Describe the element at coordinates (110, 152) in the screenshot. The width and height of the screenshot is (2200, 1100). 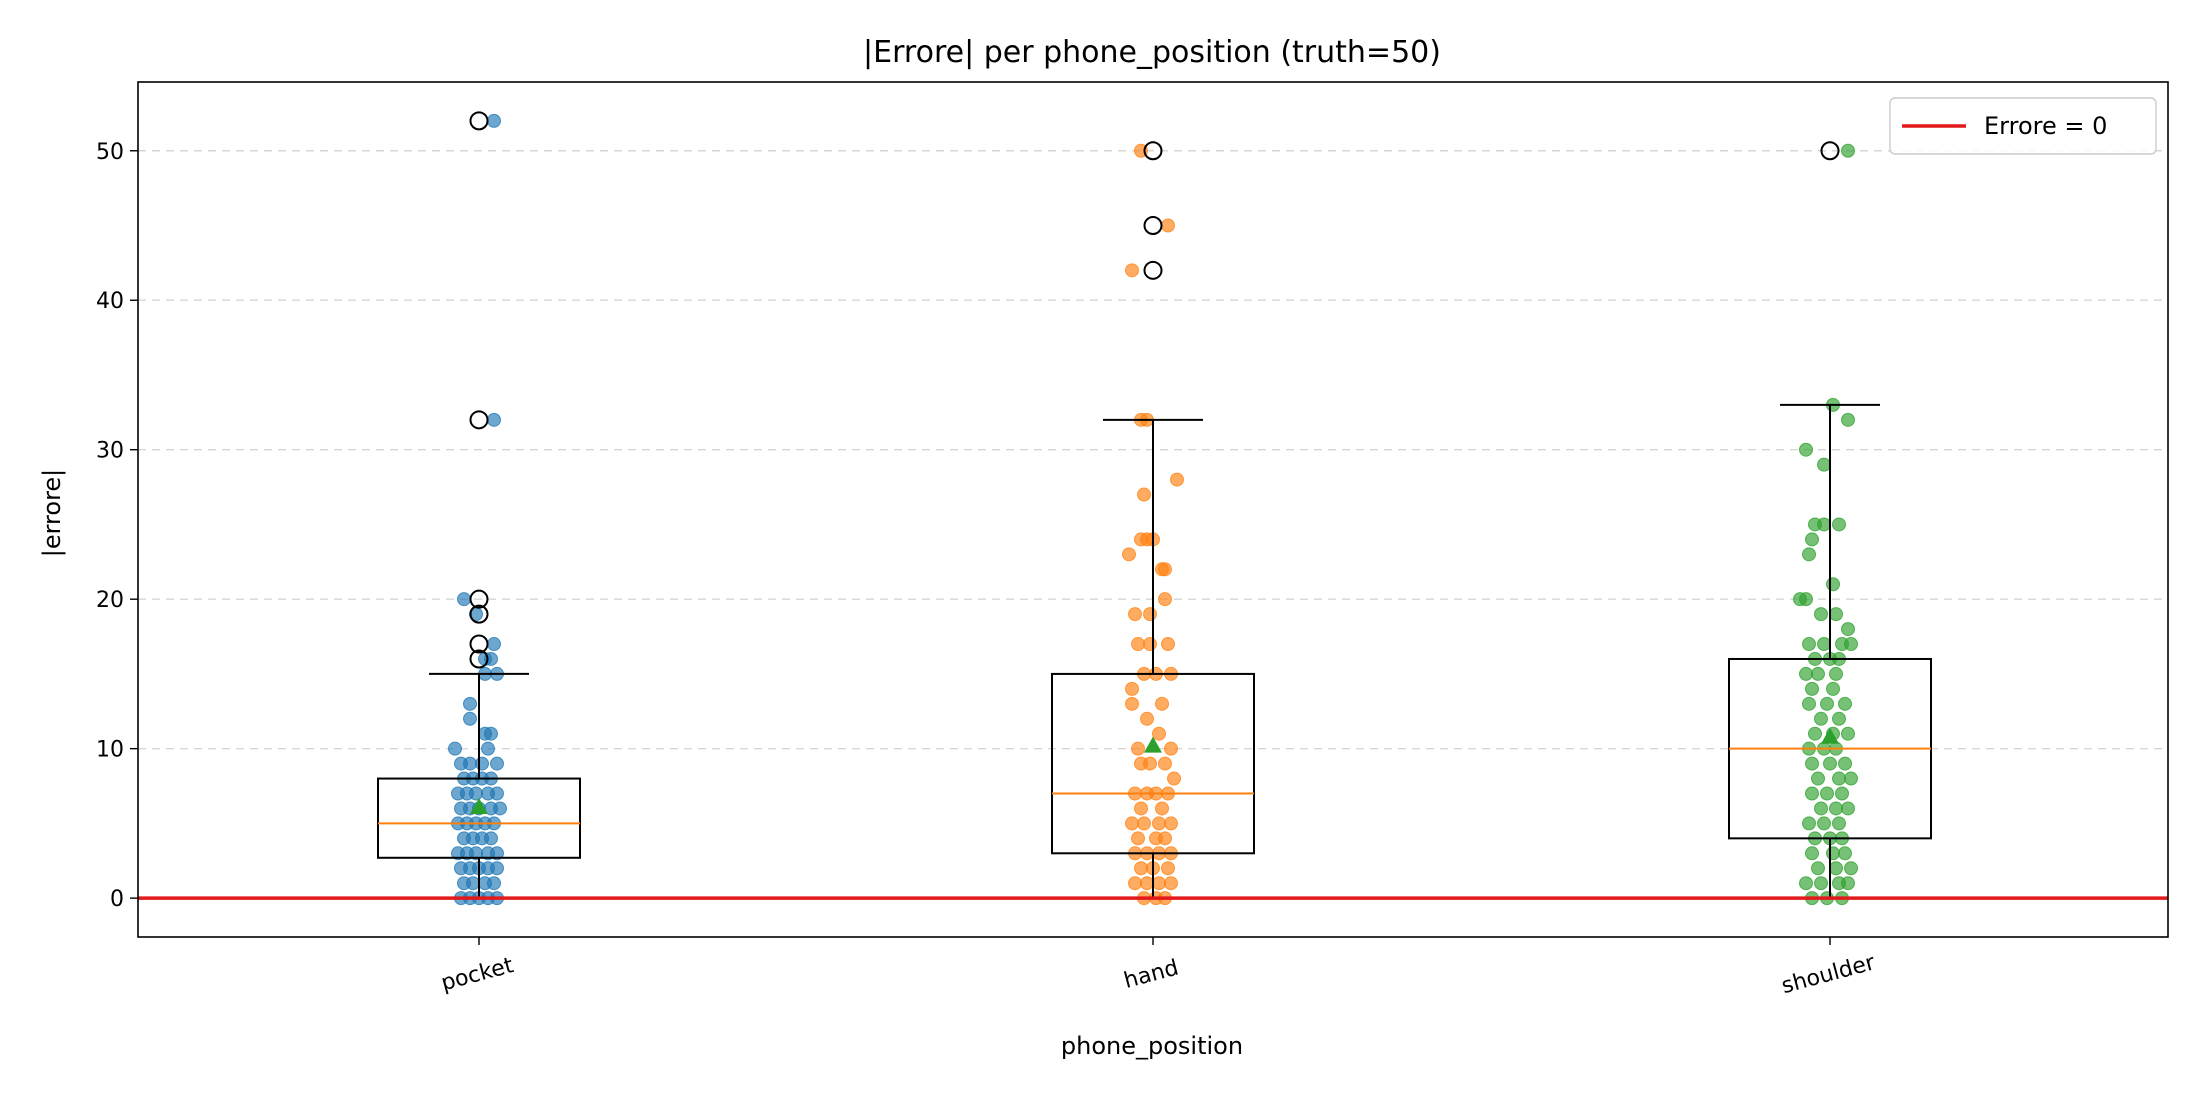
I see `y-tick-label: 50` at that location.